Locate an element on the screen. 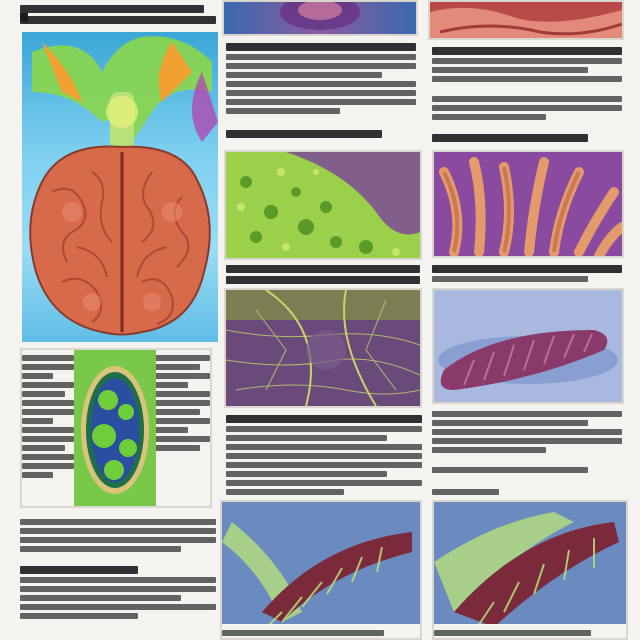  tissue-top-right-icon is located at coordinates (526, 20).